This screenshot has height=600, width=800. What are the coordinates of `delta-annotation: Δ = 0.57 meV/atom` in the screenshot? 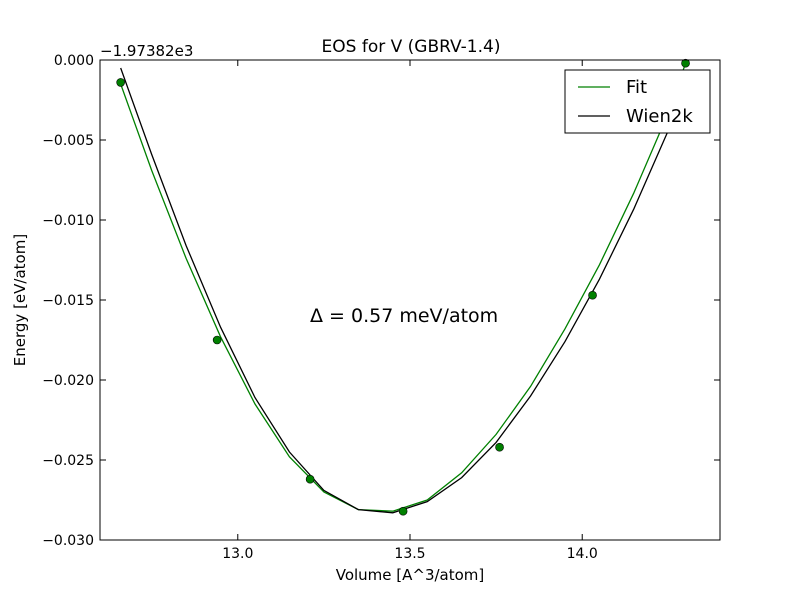 It's located at (404, 316).